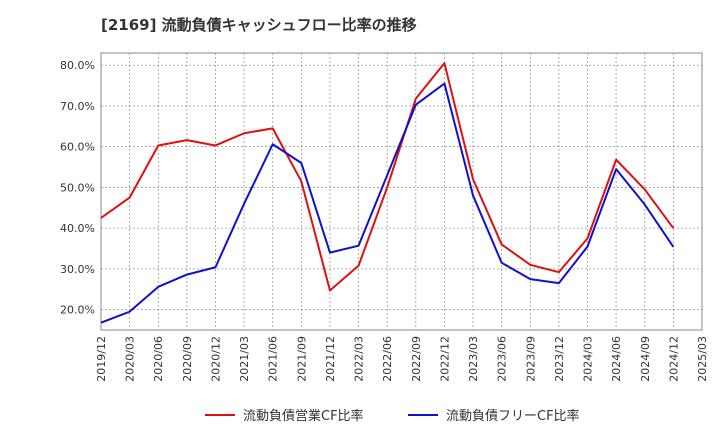 This screenshot has height=440, width=720. I want to click on x-tick-label: 2021/03, so click(244, 359).